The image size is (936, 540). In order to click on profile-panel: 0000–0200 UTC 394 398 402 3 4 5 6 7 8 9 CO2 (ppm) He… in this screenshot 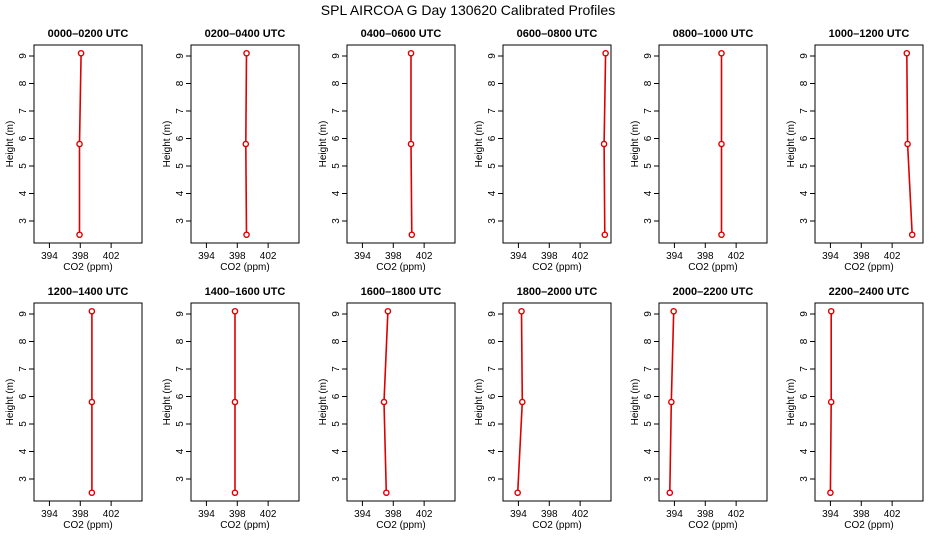, I will do `click(74, 150)`.